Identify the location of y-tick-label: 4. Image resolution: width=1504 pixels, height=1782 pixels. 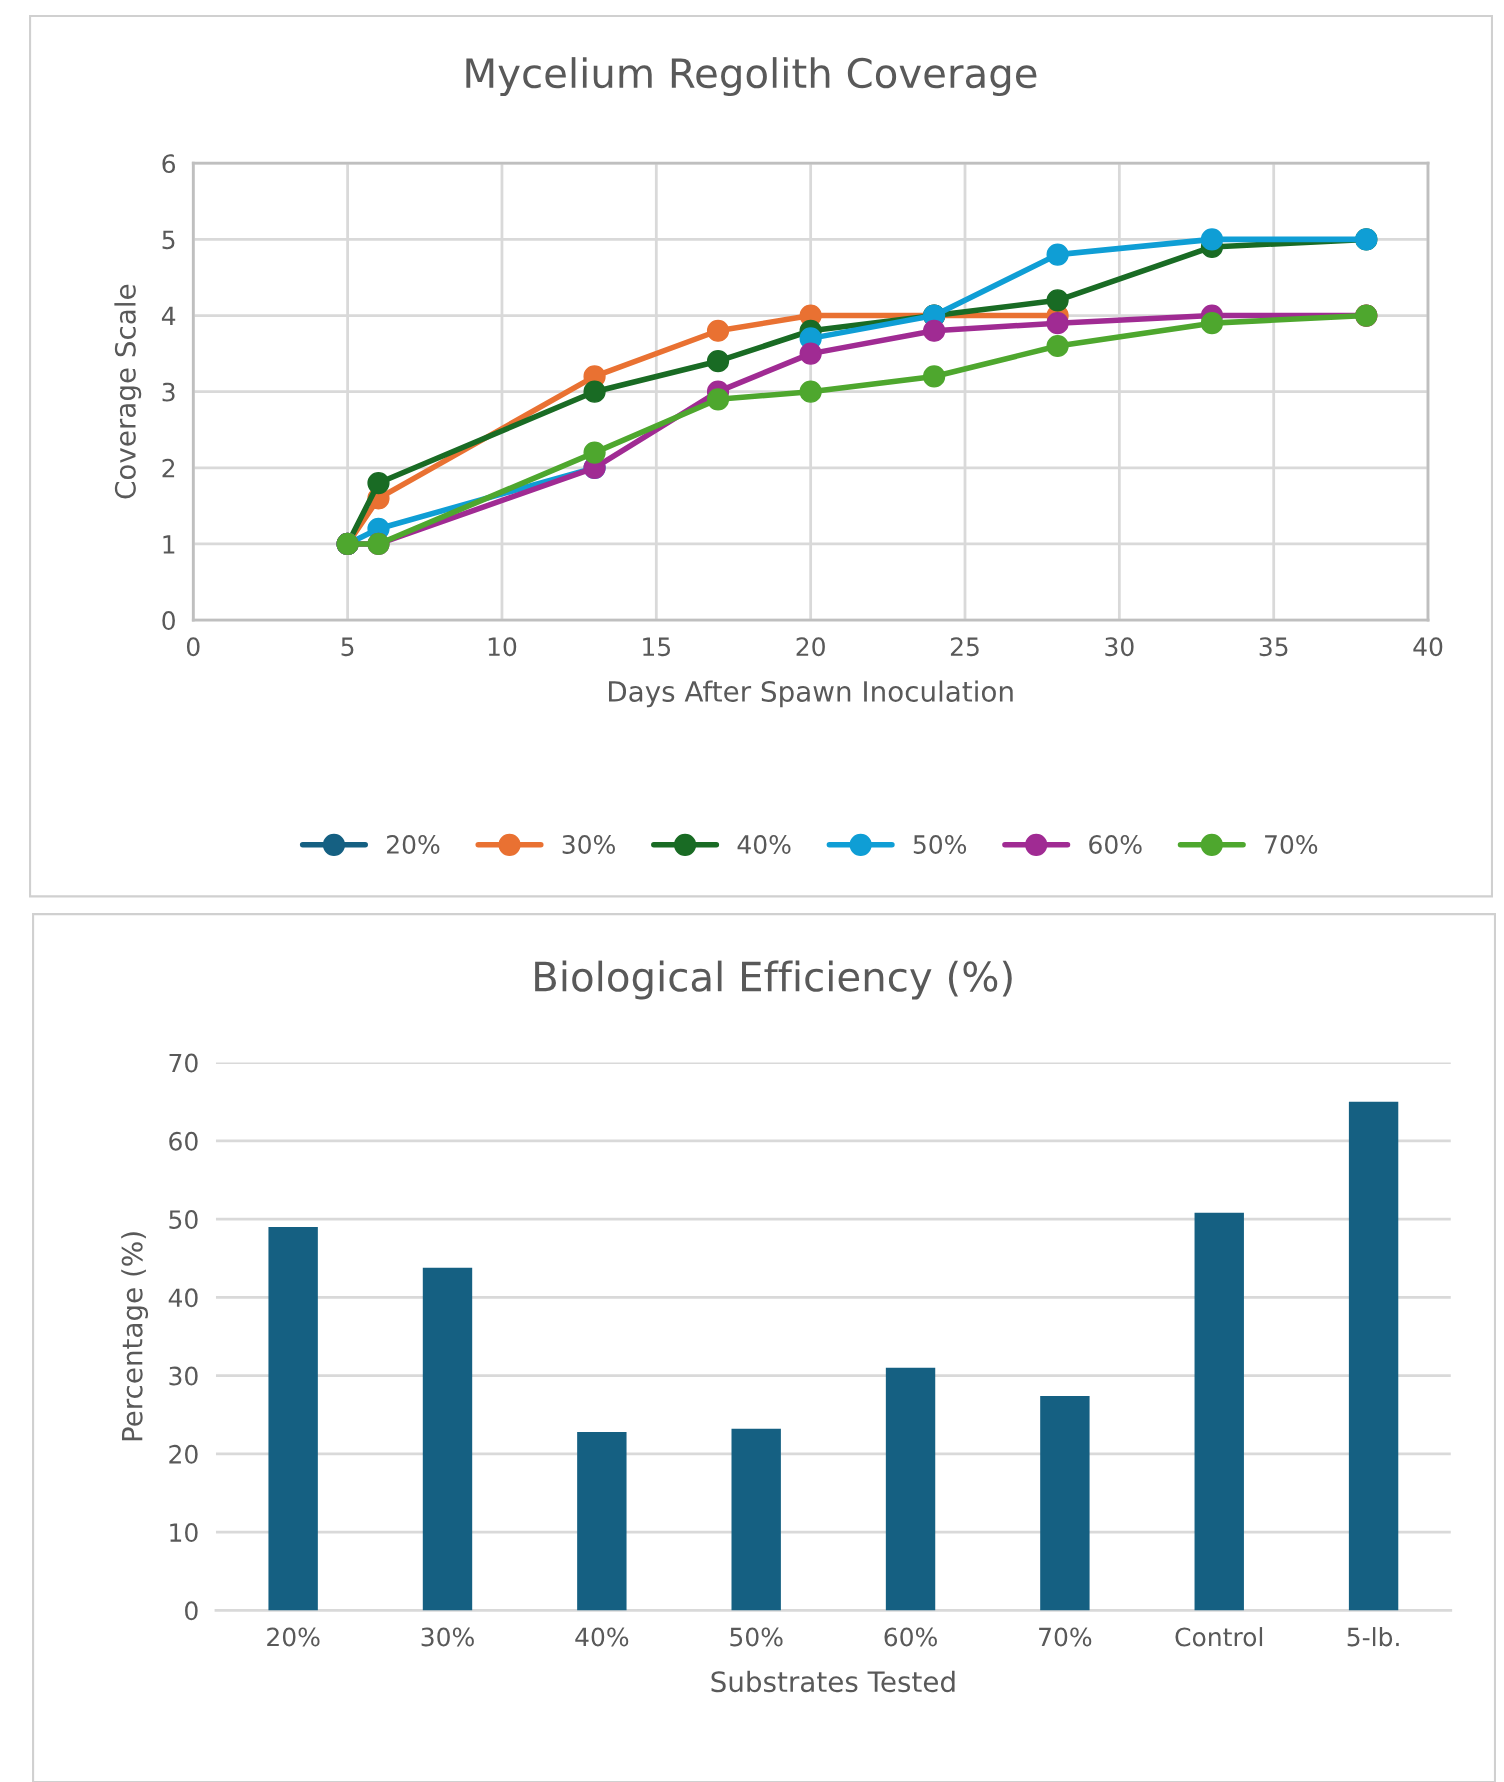
(168, 316).